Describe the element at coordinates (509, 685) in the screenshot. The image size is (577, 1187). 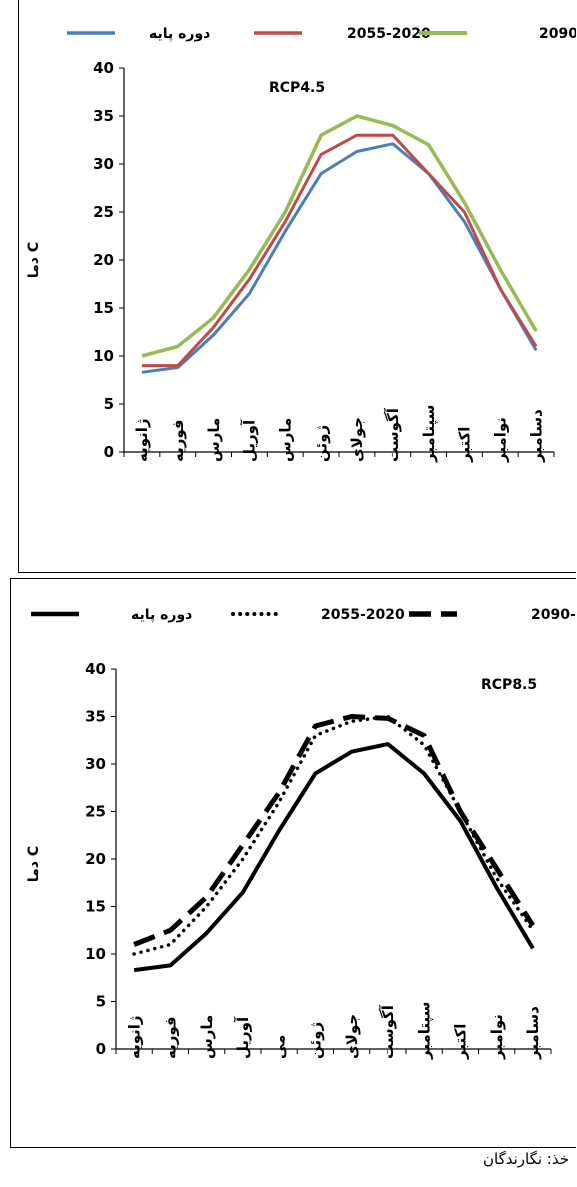
I see `scenario-label: RCP8.5` at that location.